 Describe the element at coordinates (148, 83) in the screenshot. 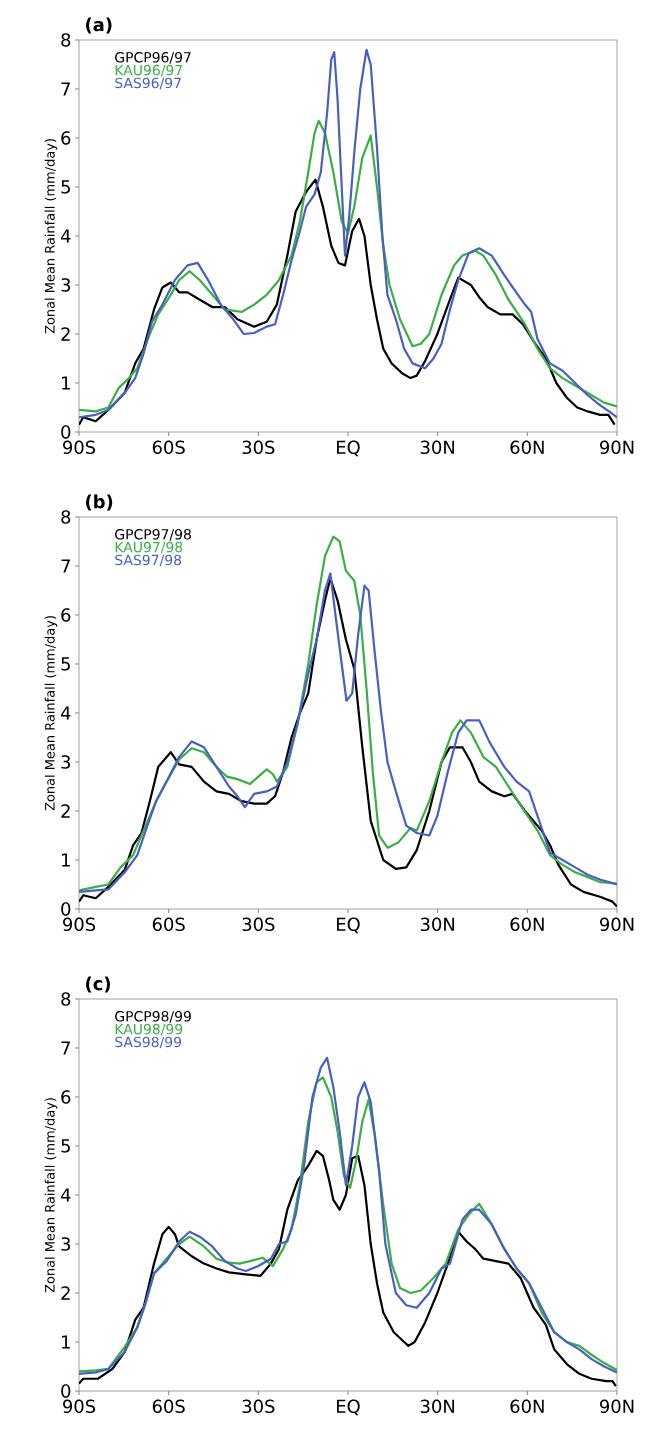

I see `text: SAS96/97` at that location.